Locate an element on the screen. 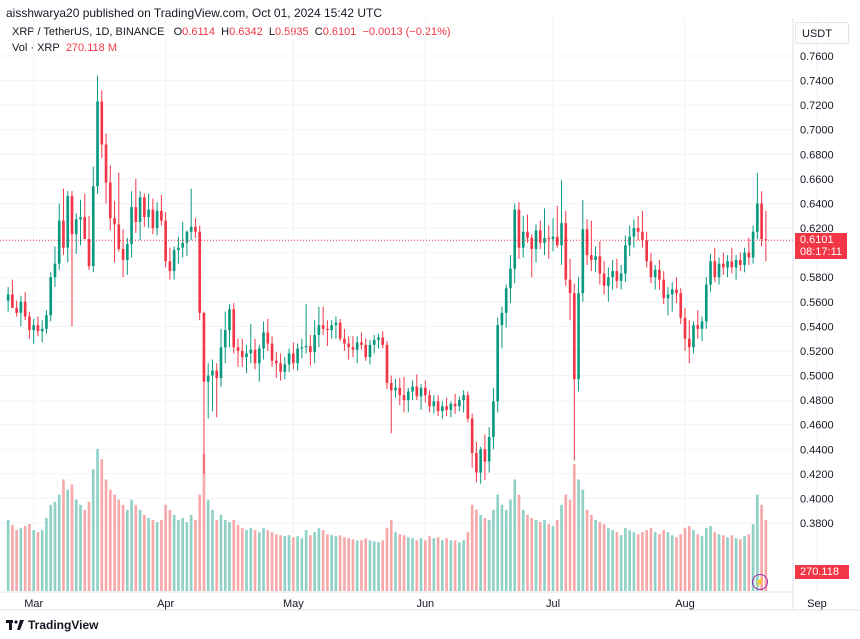 The width and height of the screenshot is (860, 639). lightning-icon: ⚡ is located at coordinates (760, 582).